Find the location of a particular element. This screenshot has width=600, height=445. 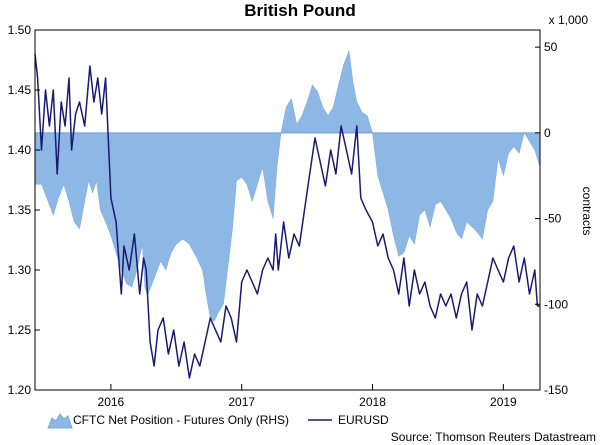

right-tick-label: 0 is located at coordinates (547, 133).